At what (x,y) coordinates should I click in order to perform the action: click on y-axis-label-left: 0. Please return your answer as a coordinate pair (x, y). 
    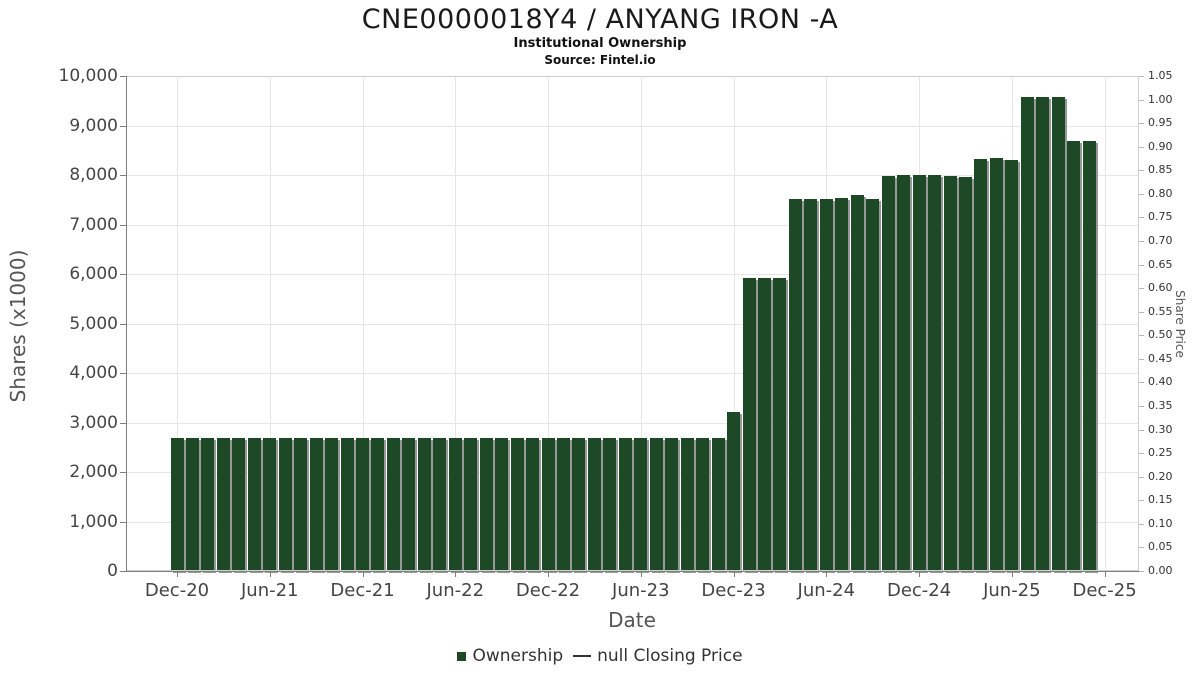
    Looking at the image, I should click on (112, 571).